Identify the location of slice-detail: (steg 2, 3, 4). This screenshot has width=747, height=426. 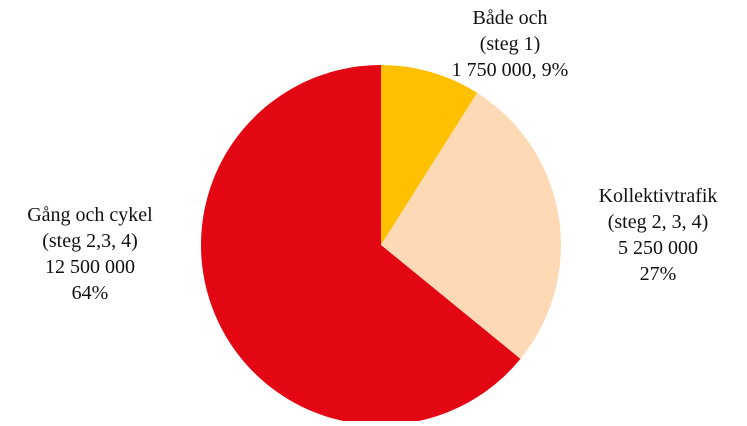
(658, 222).